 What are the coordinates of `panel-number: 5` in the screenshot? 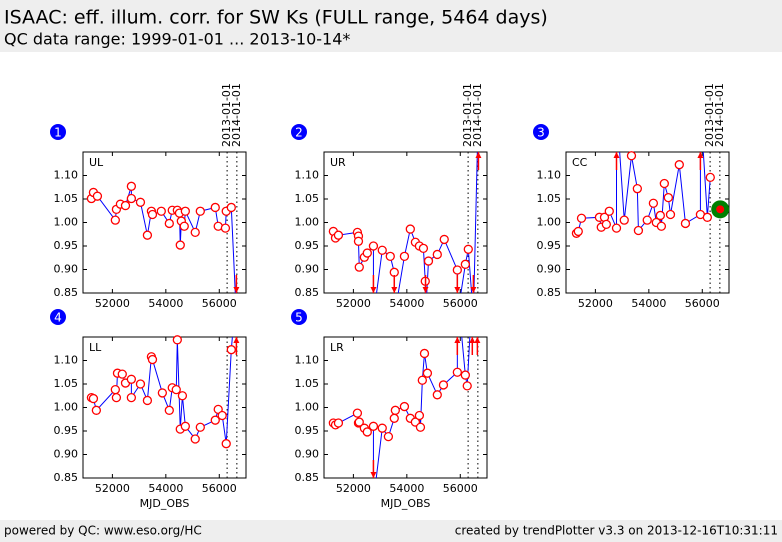 It's located at (299, 318).